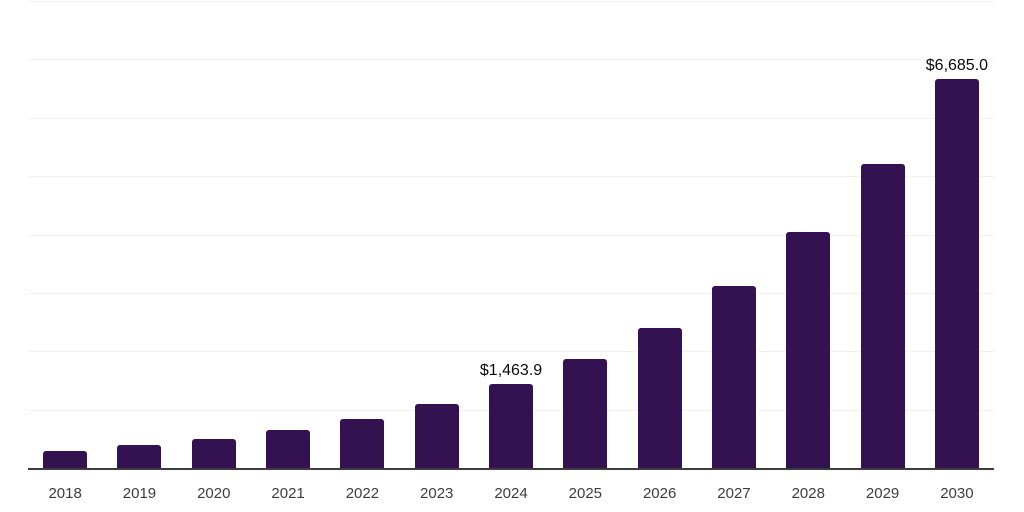 The height and width of the screenshot is (512, 1024). Describe the element at coordinates (437, 493) in the screenshot. I see `x-tick-label-2023: 2023` at that location.